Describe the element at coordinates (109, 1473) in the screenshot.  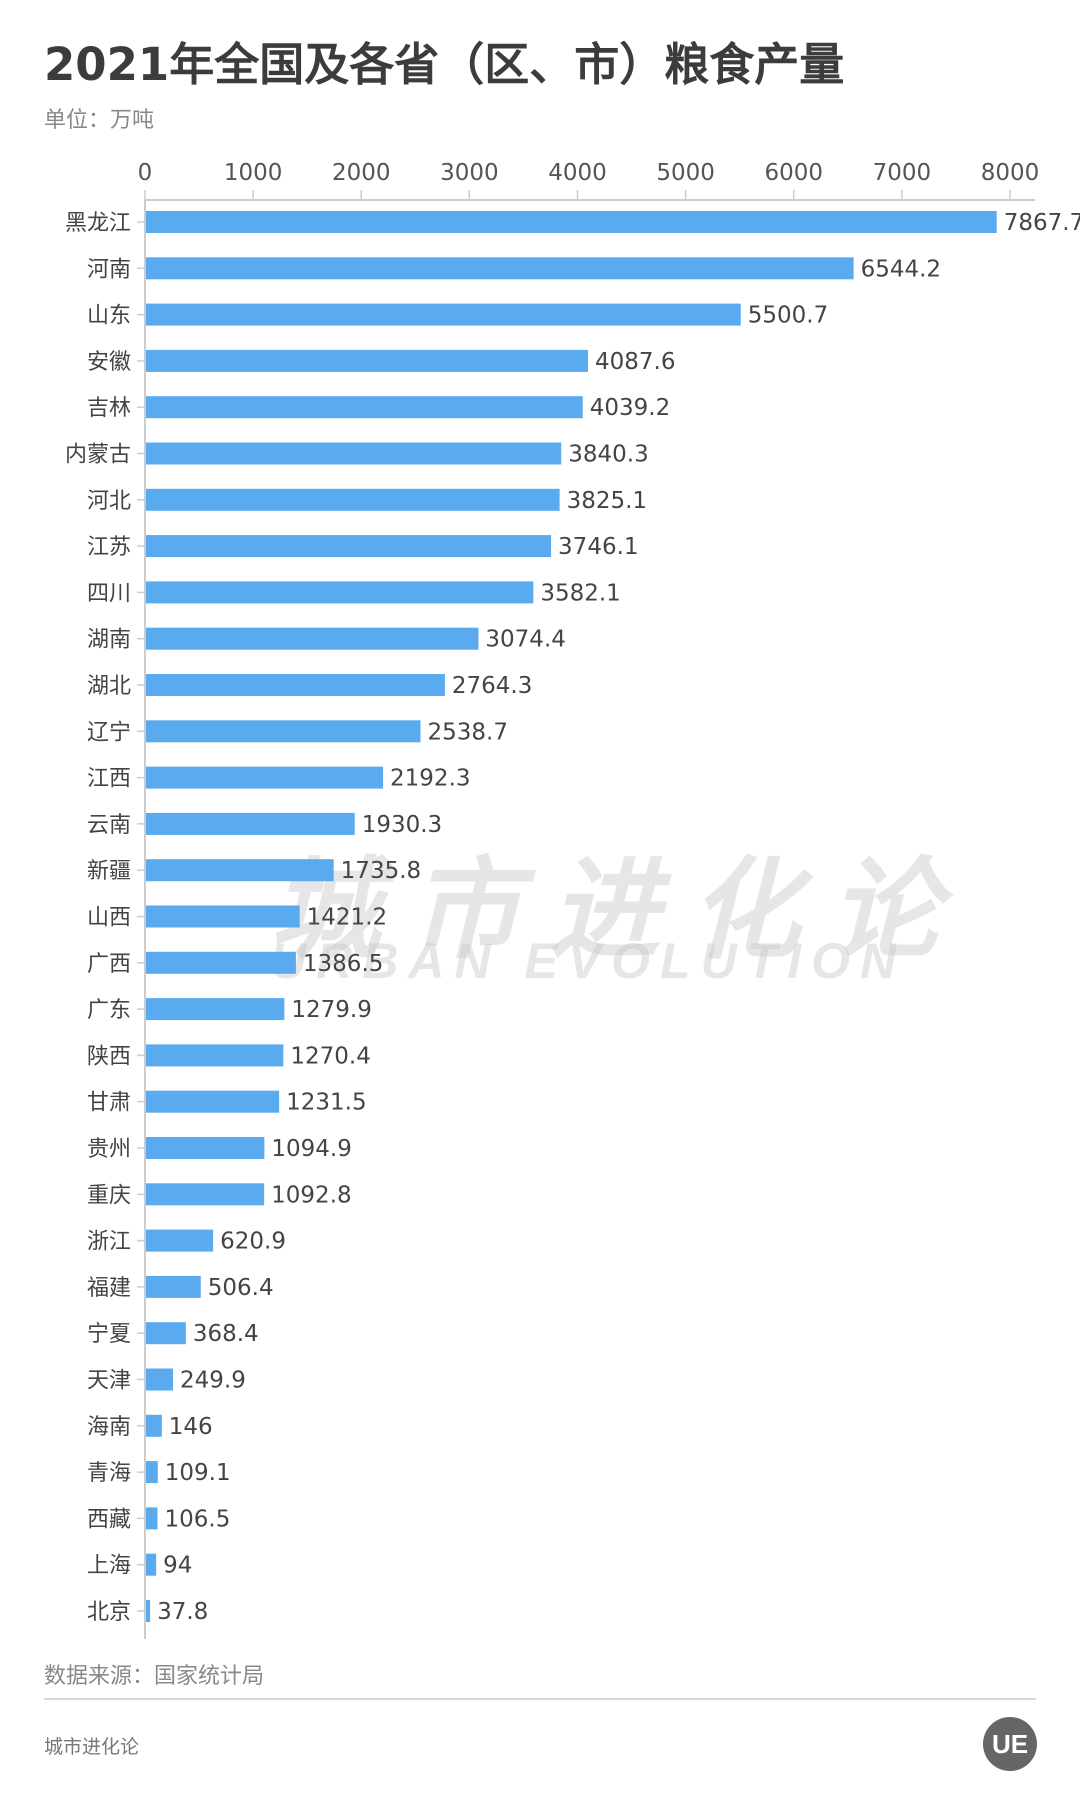
I see `category-label: 青海` at that location.